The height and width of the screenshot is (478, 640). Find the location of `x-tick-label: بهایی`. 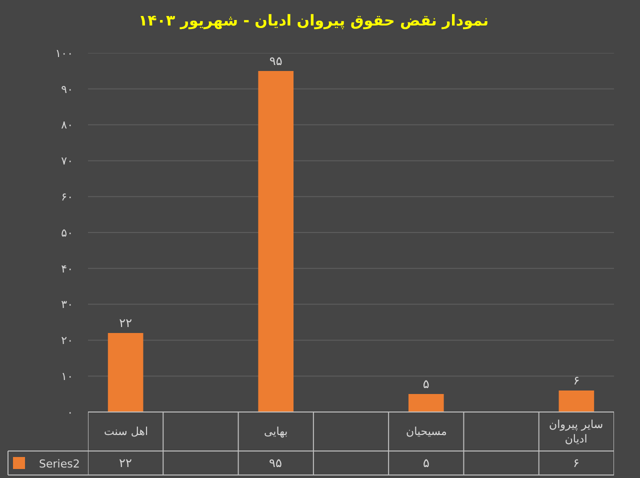

x-tick-label: بهایی is located at coordinates (276, 431).